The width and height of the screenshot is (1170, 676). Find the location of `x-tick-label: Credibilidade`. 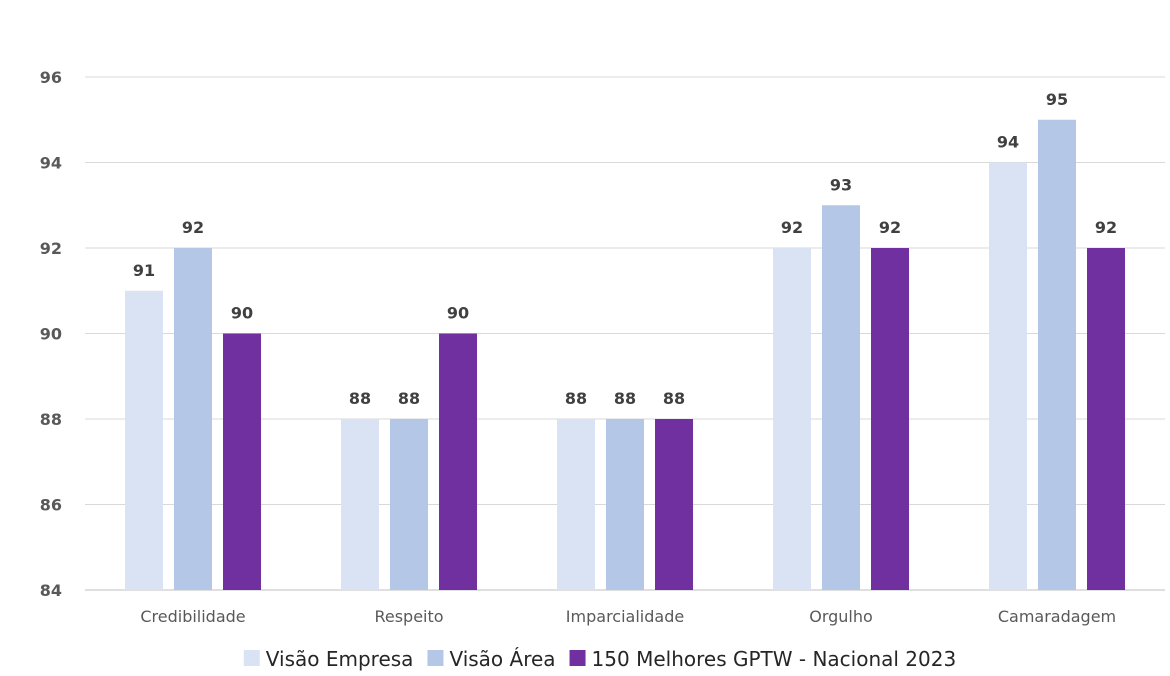

x-tick-label: Credibilidade is located at coordinates (192, 616).